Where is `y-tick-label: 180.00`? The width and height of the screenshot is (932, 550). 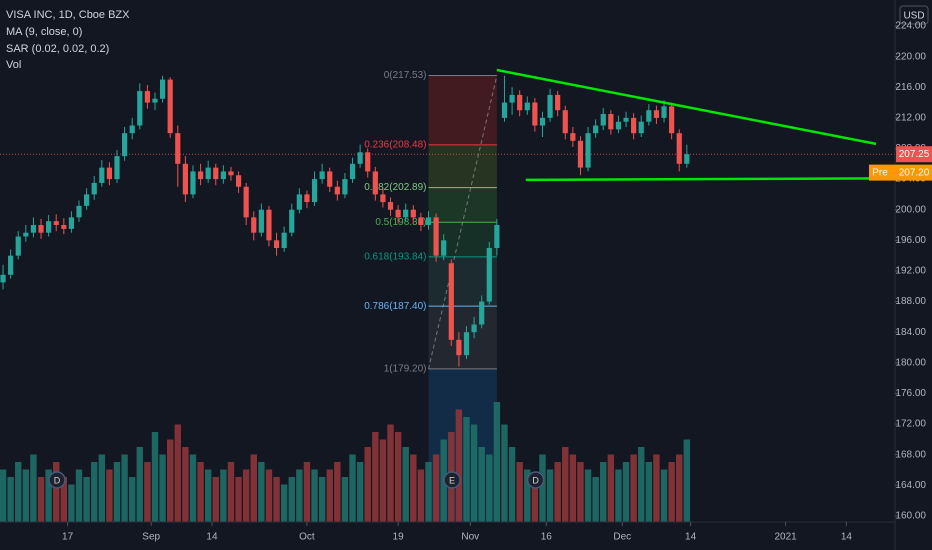 y-tick-label: 180.00 is located at coordinates (910, 362).